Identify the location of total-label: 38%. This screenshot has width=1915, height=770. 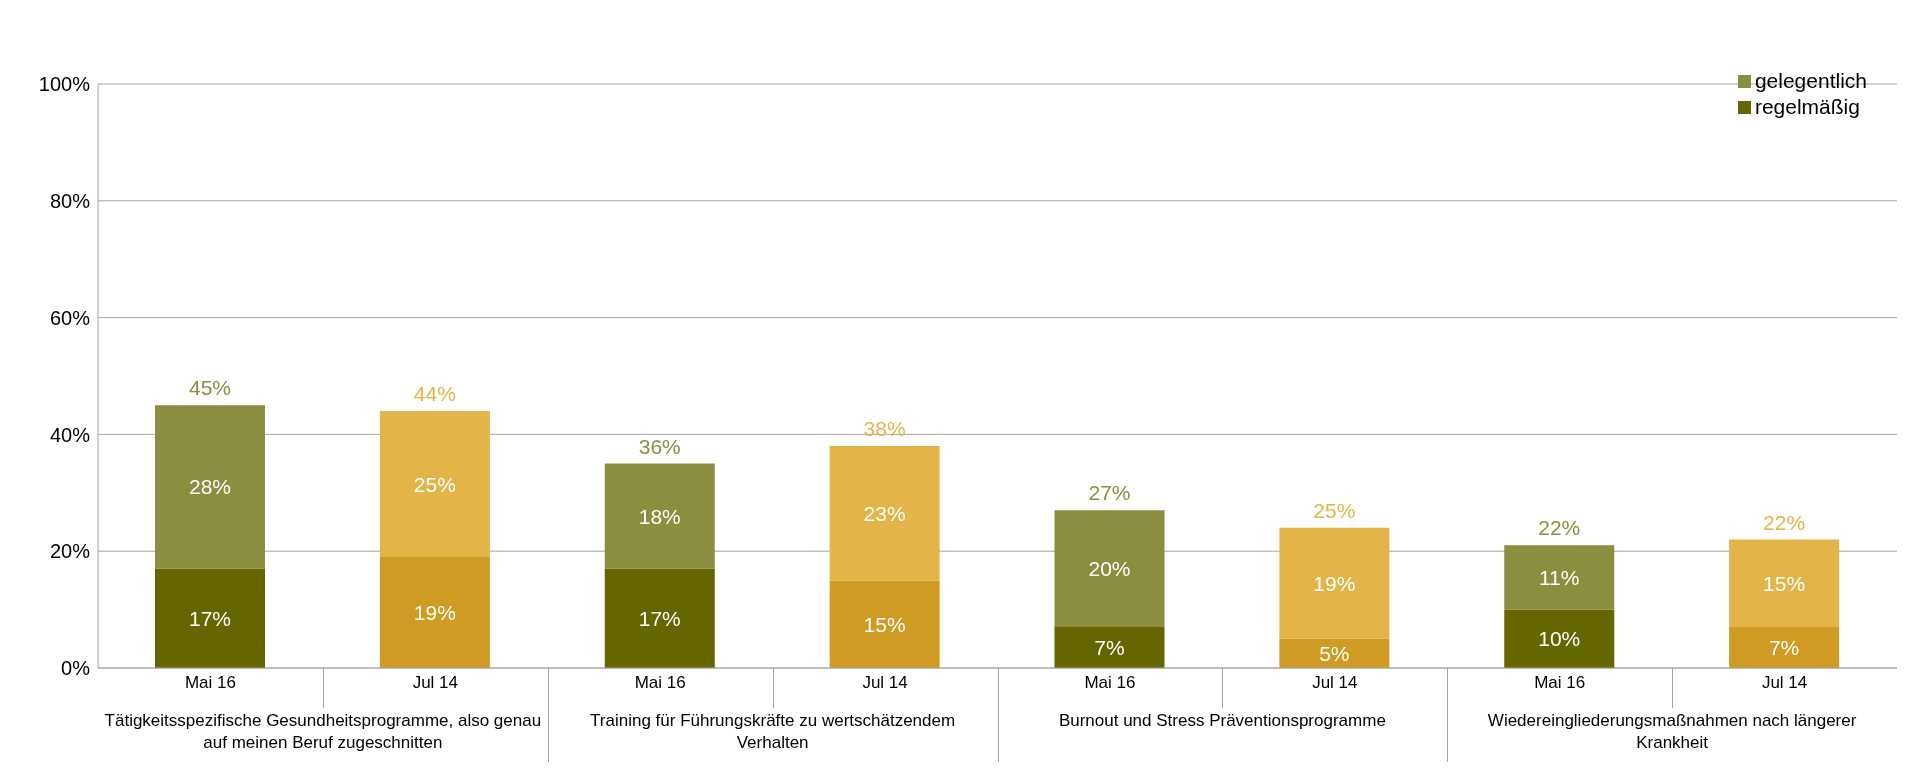
(884, 429).